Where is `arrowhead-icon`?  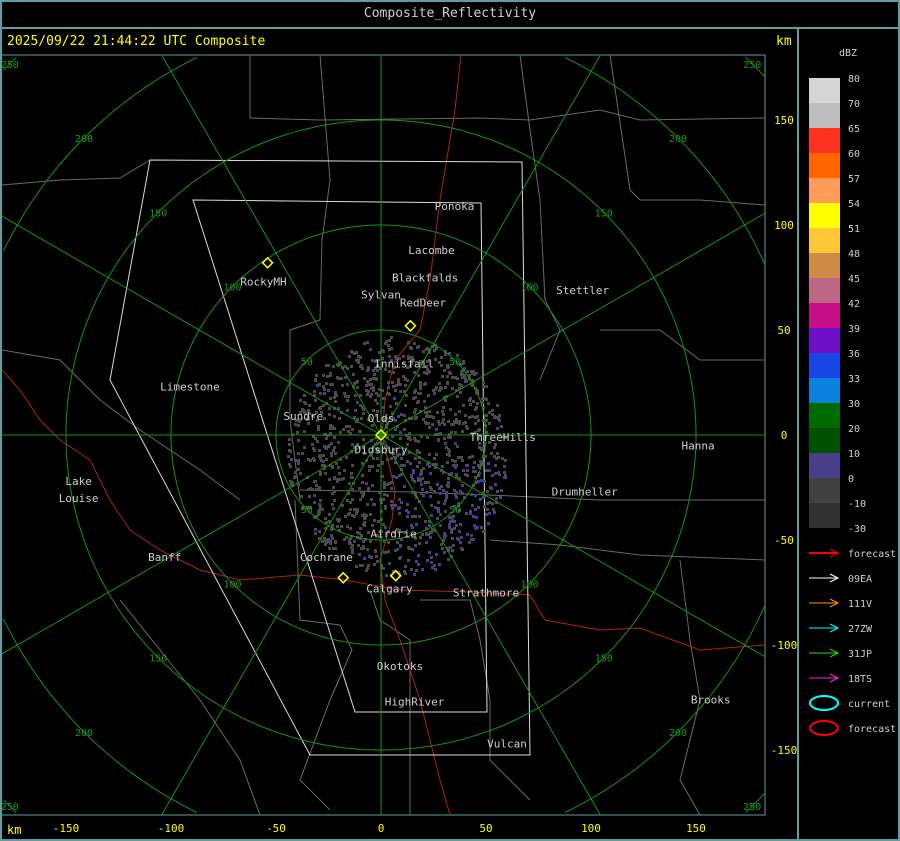 arrowhead-icon is located at coordinates (834, 603).